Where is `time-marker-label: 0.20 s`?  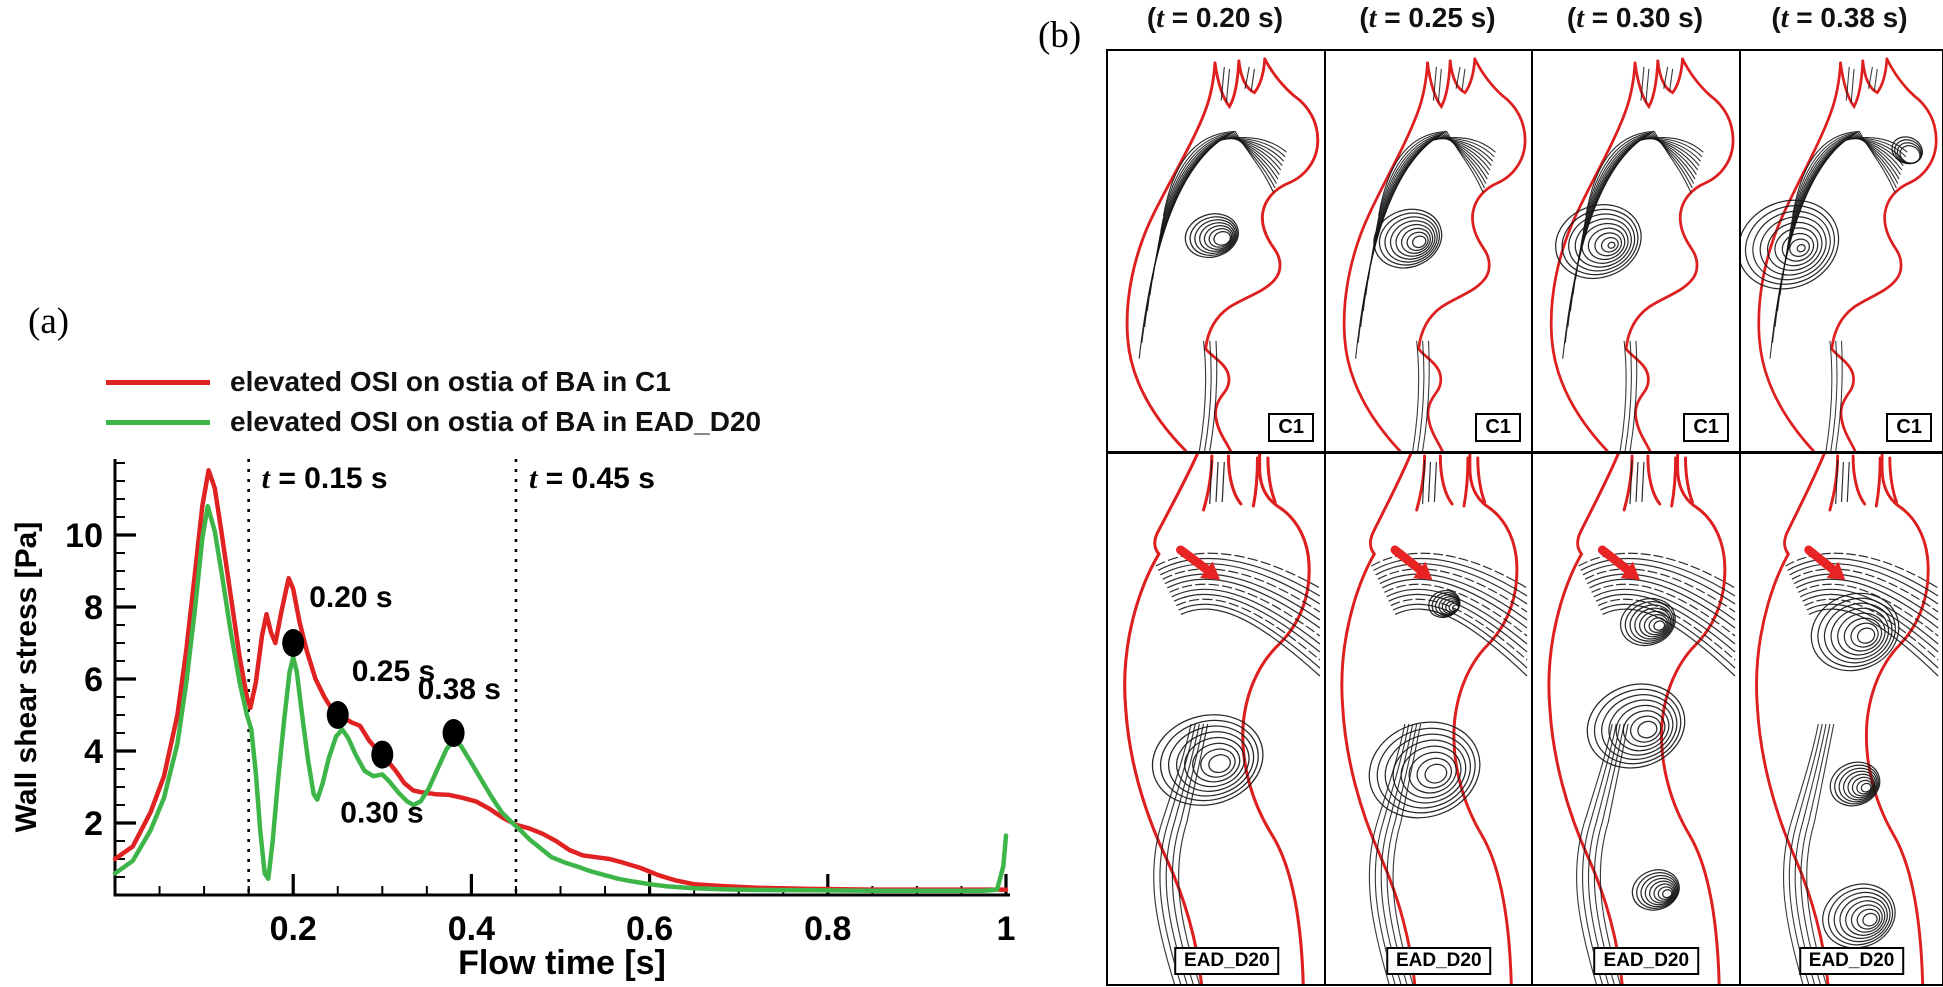
time-marker-label: 0.20 s is located at coordinates (350, 597).